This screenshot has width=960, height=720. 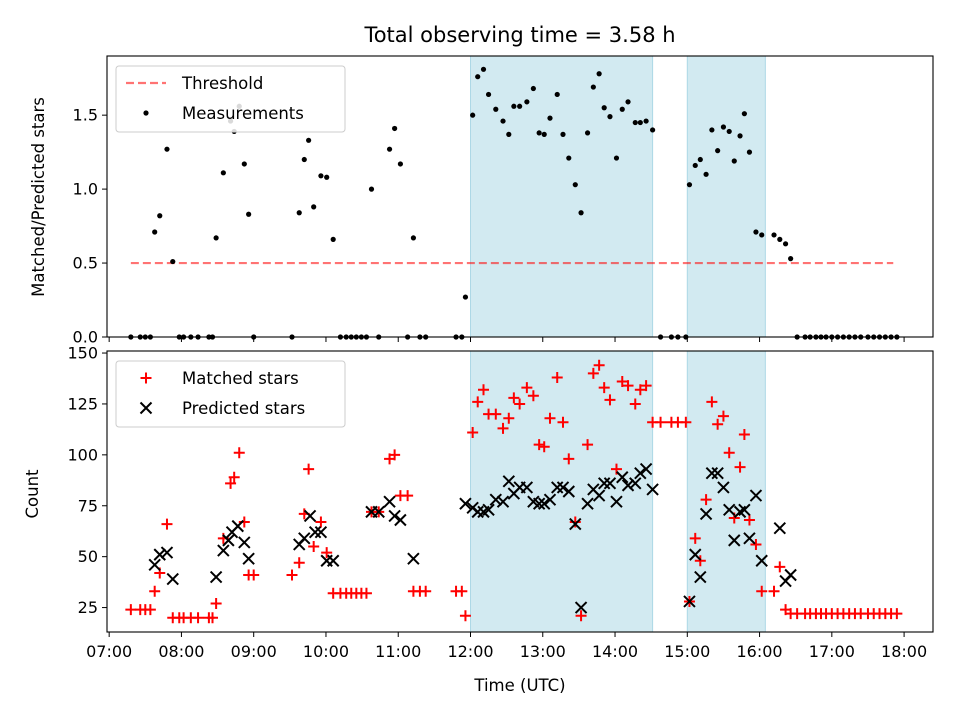 I want to click on x-tick-label: 12:00, so click(x=470, y=651).